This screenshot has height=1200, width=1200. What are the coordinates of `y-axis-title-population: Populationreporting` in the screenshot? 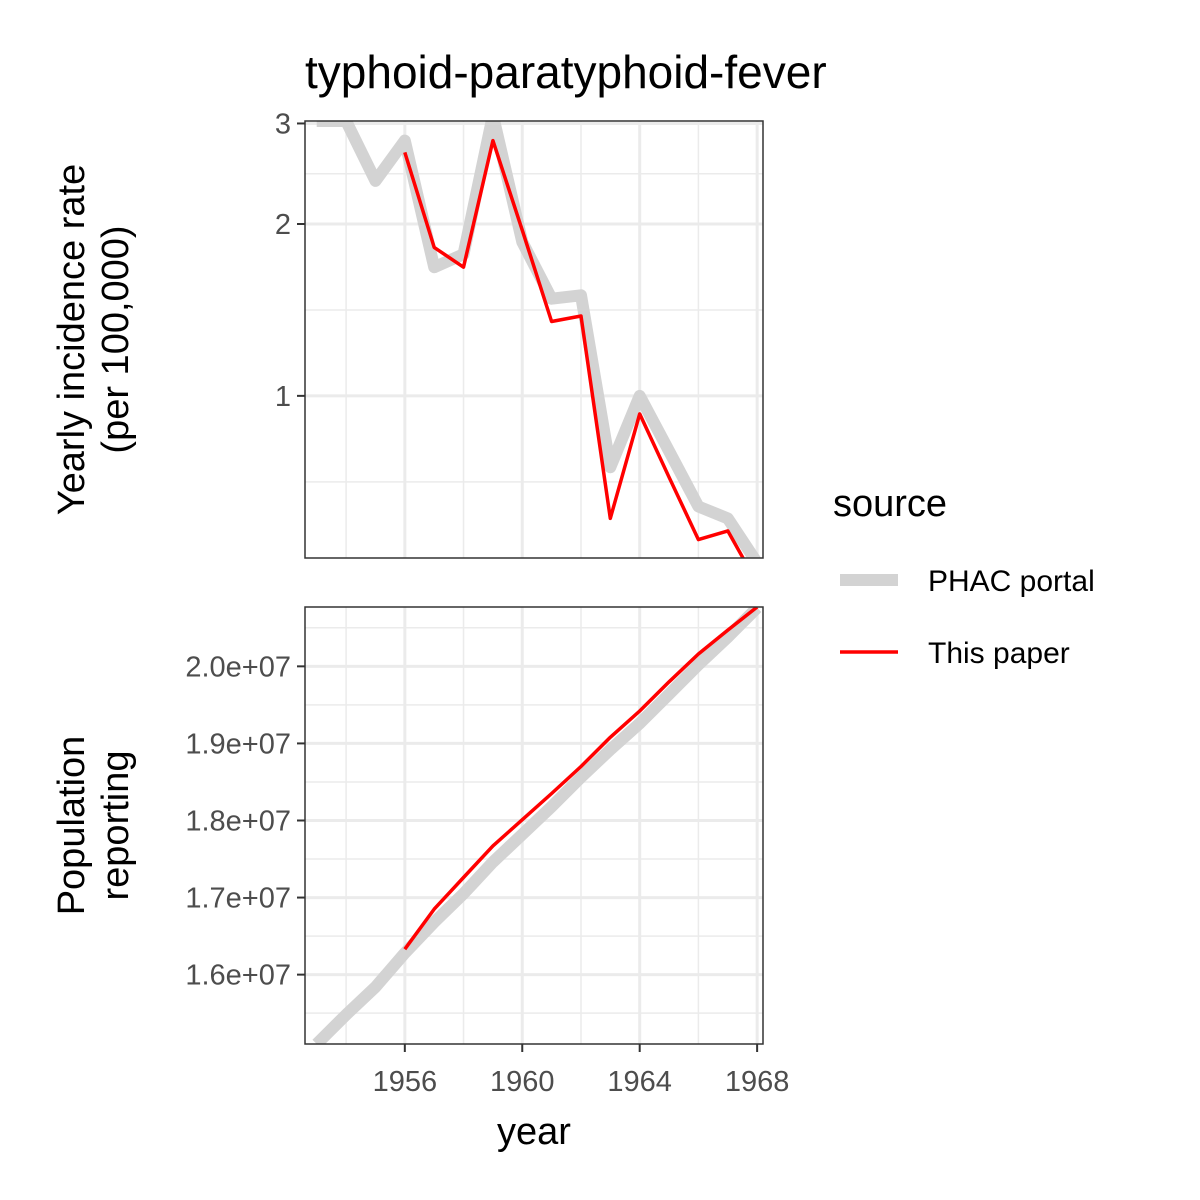 It's located at (94, 826).